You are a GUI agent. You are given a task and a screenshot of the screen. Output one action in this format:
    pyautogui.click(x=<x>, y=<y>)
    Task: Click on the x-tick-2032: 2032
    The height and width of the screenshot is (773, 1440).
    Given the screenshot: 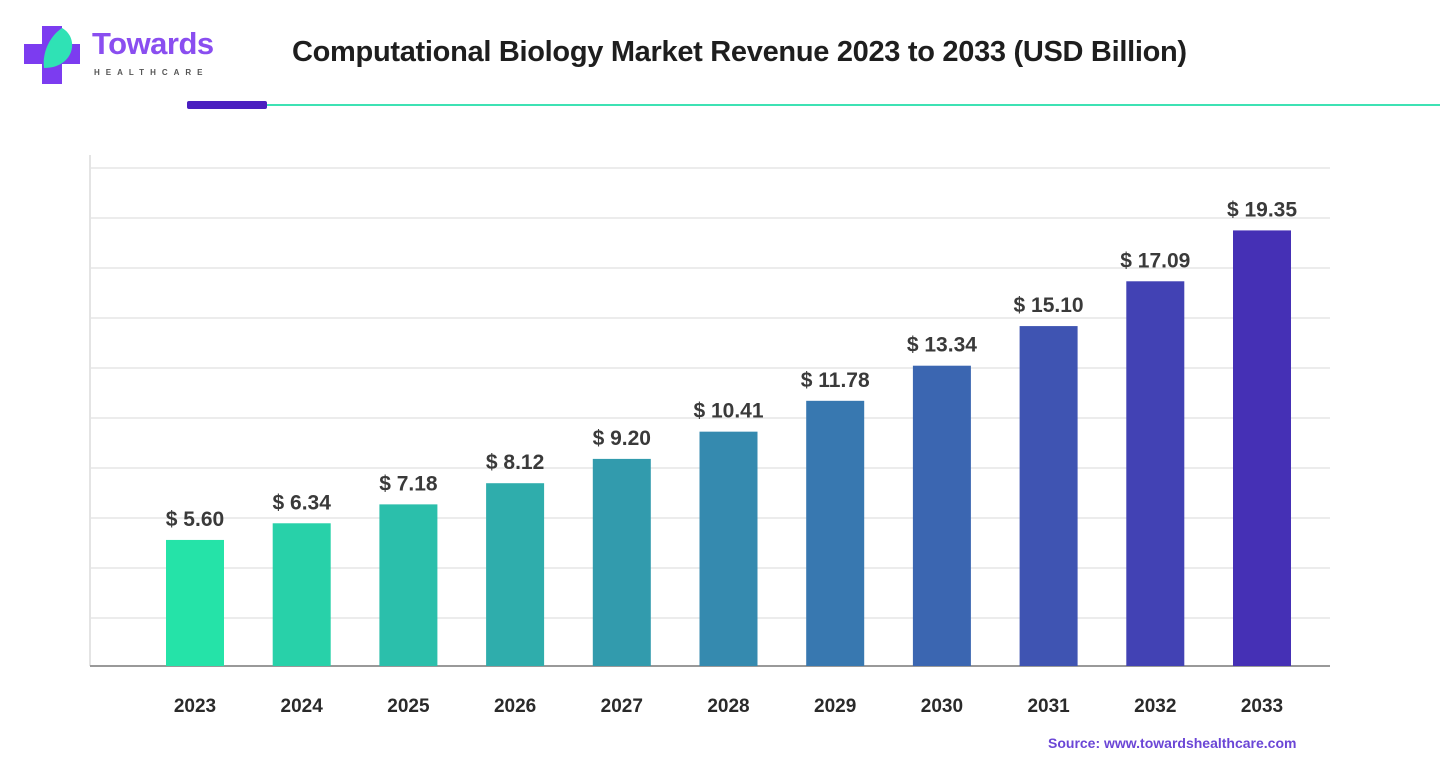 What is the action you would take?
    pyautogui.click(x=1155, y=706)
    